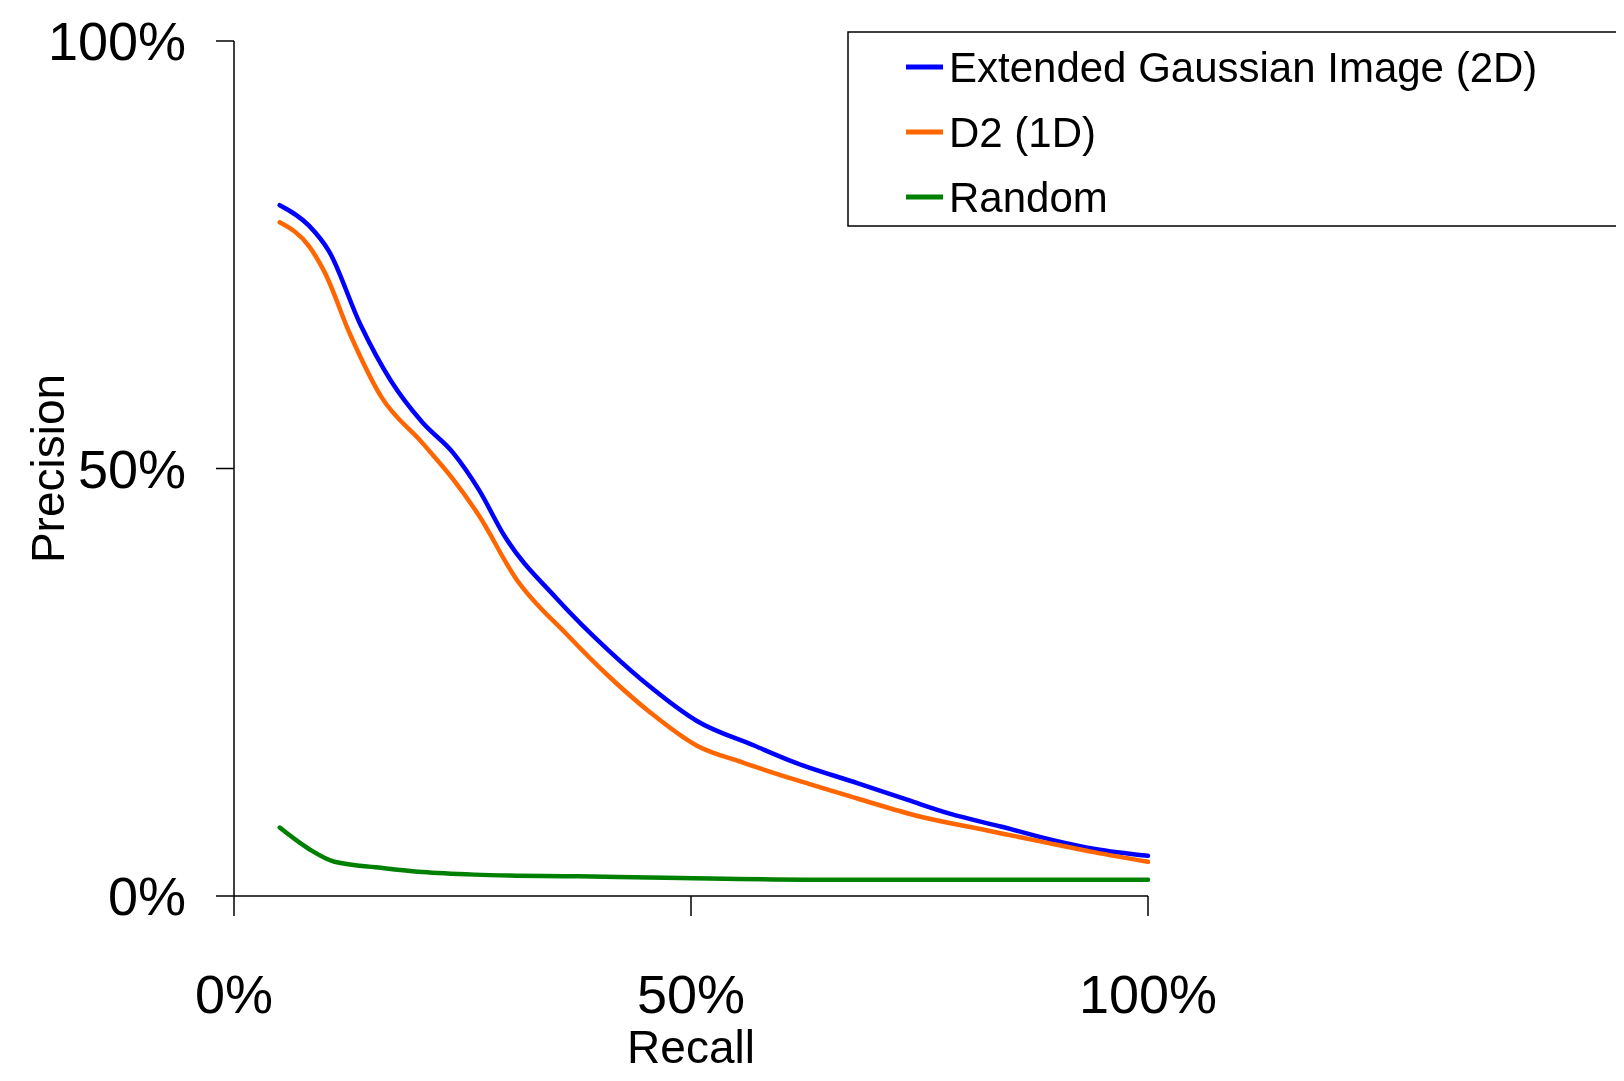 This screenshot has width=1624, height=1081. What do you see at coordinates (131, 468) in the screenshot?
I see `y-tick-label: 50%` at bounding box center [131, 468].